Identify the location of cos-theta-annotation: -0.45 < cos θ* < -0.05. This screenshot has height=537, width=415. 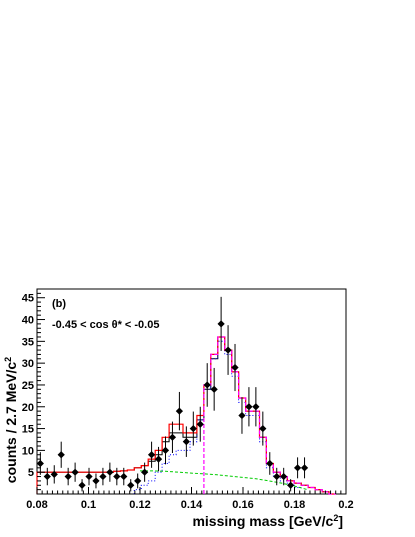
(105, 325).